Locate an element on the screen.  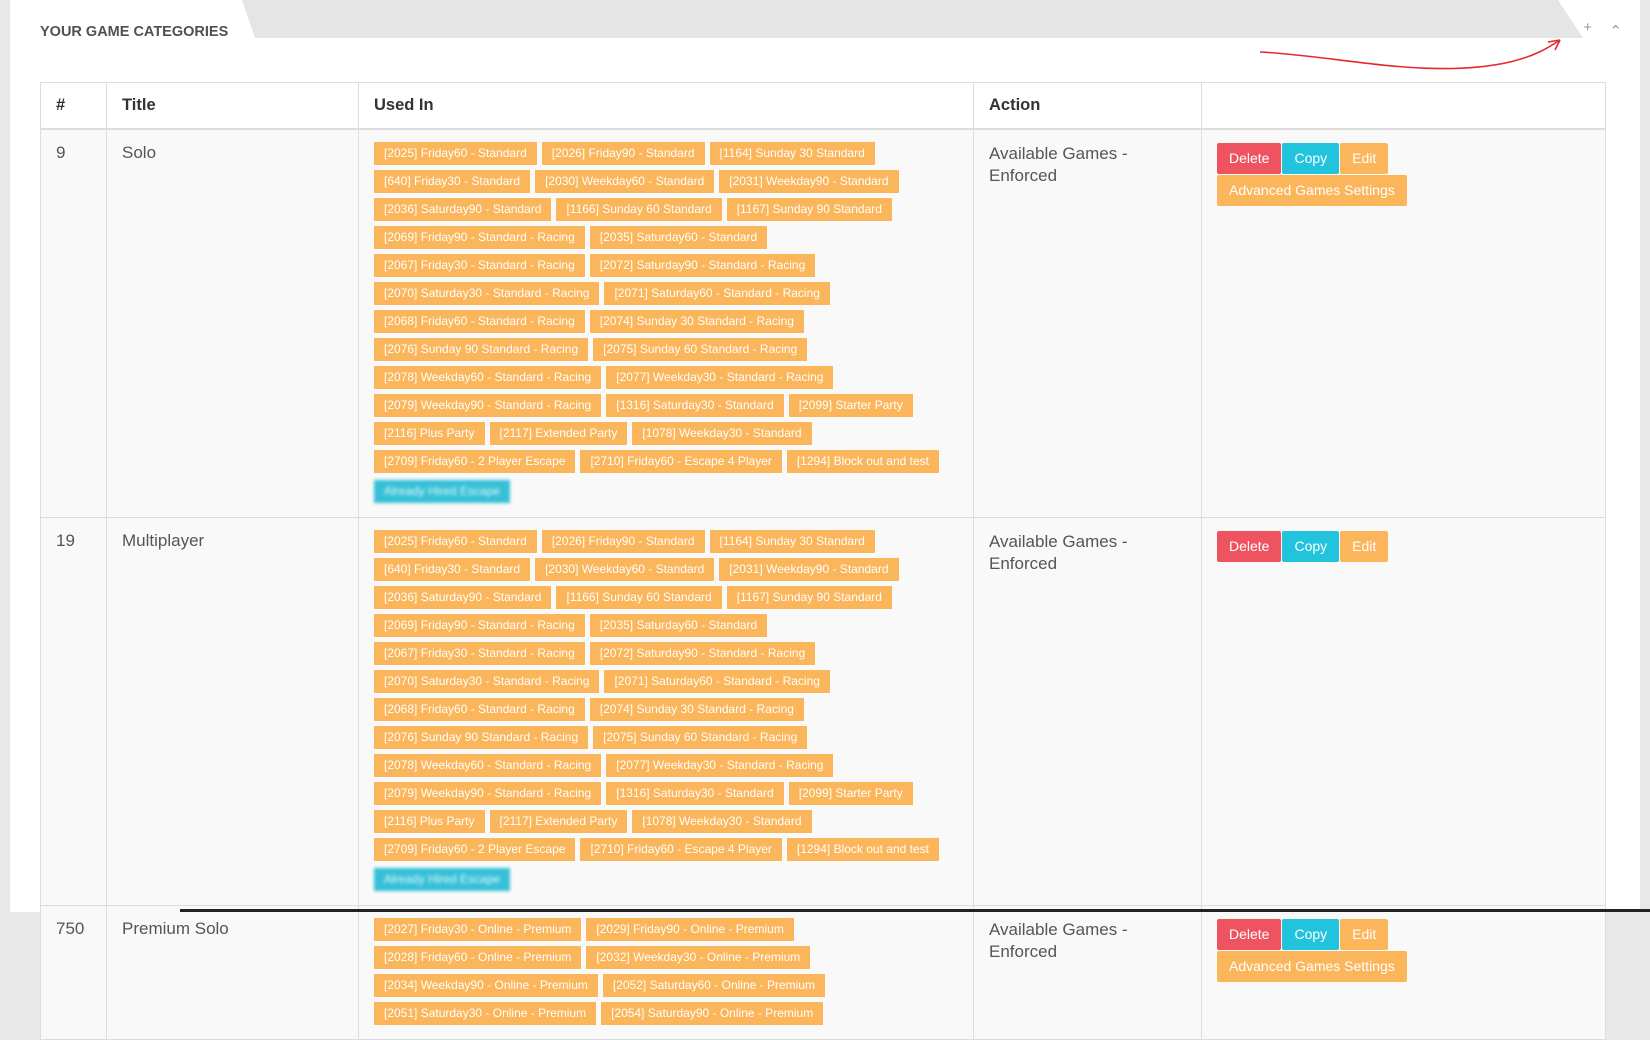
game-tag: [2028] Friday60 - Online - Premium is located at coordinates (478, 957).